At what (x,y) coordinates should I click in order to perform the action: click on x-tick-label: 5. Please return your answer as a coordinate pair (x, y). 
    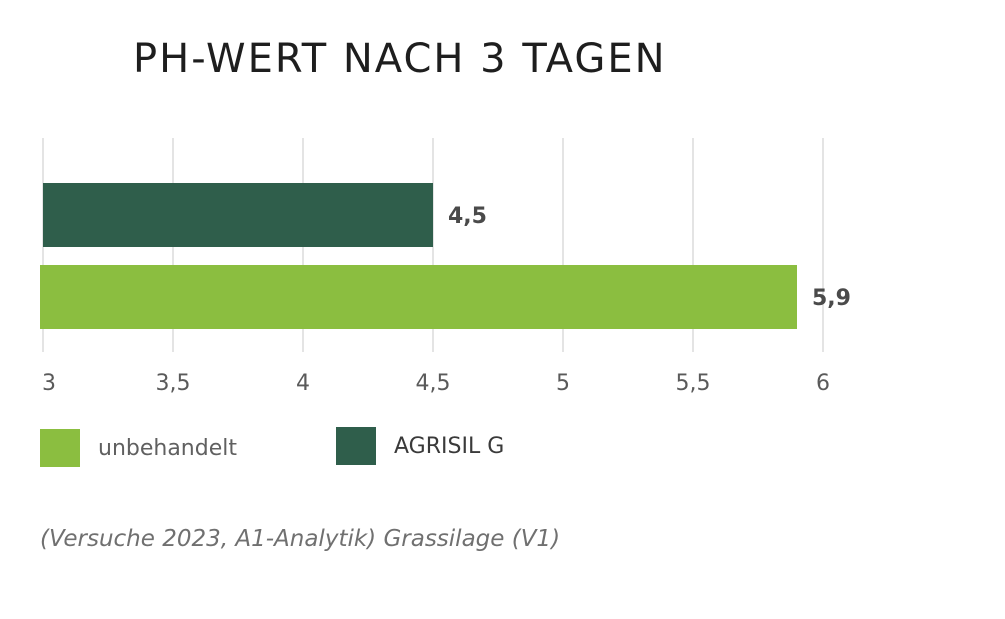
    Looking at the image, I should click on (563, 383).